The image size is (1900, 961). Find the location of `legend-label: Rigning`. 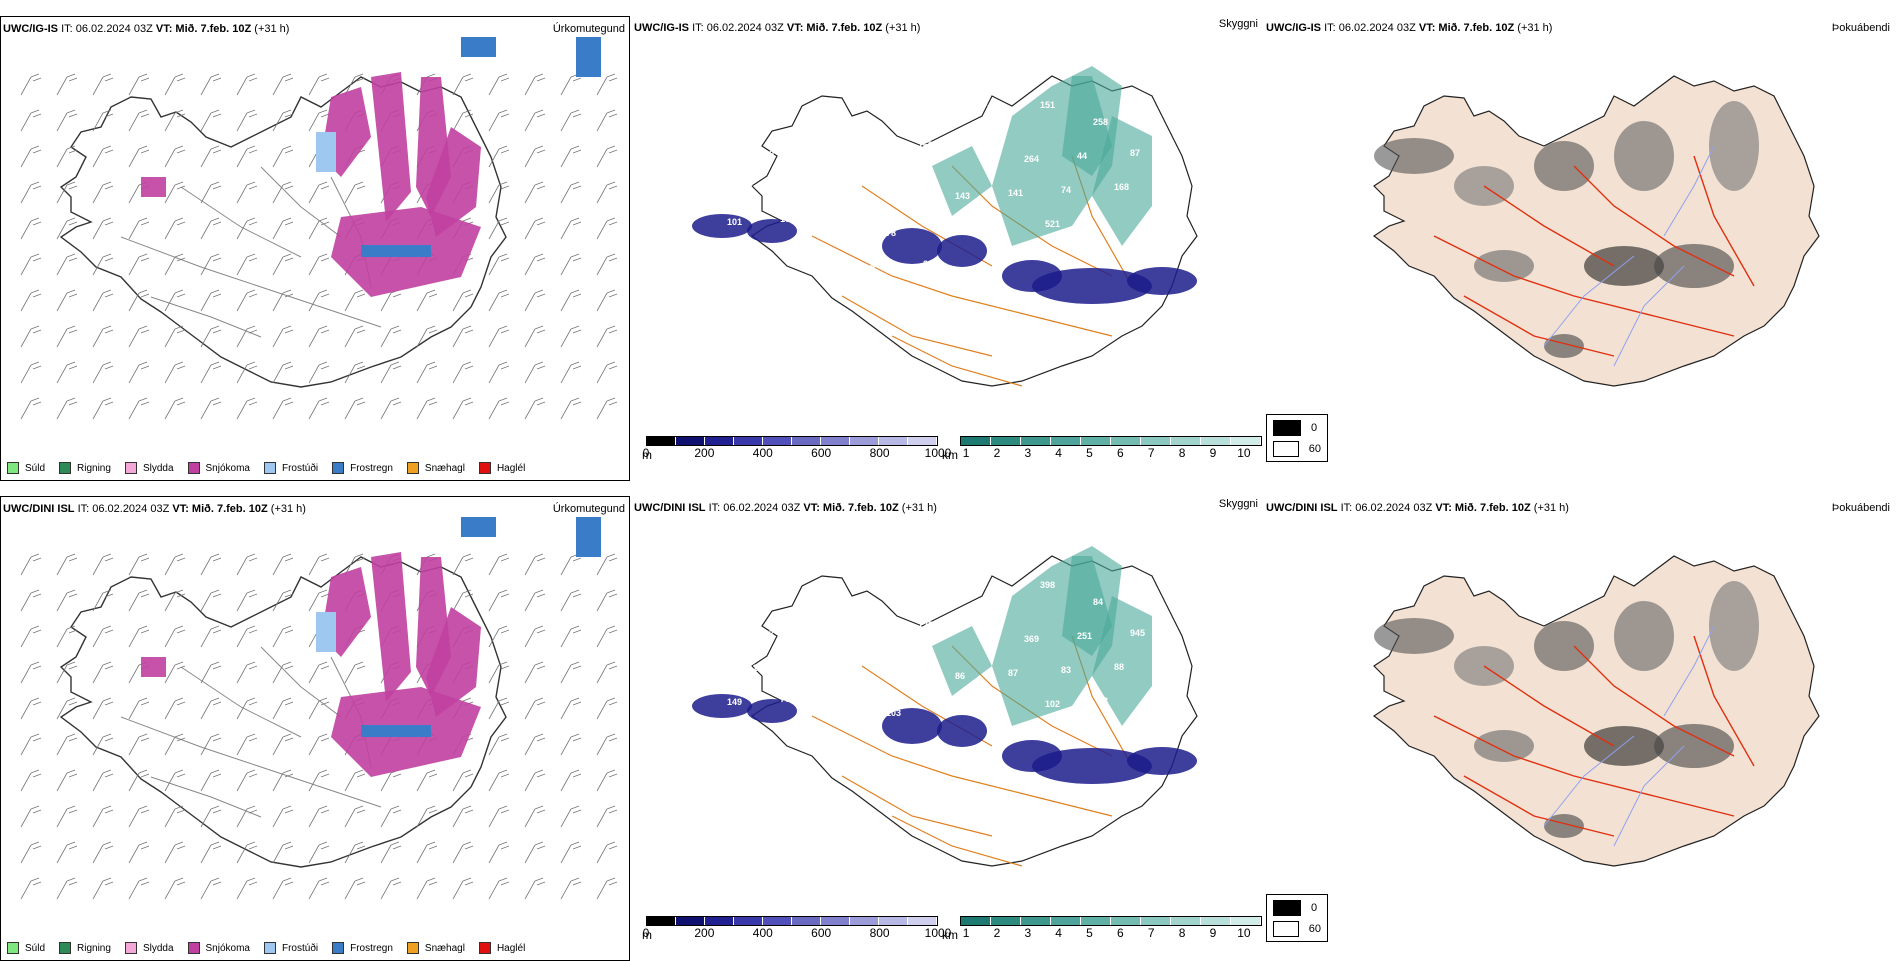

legend-label: Rigning is located at coordinates (94, 948).